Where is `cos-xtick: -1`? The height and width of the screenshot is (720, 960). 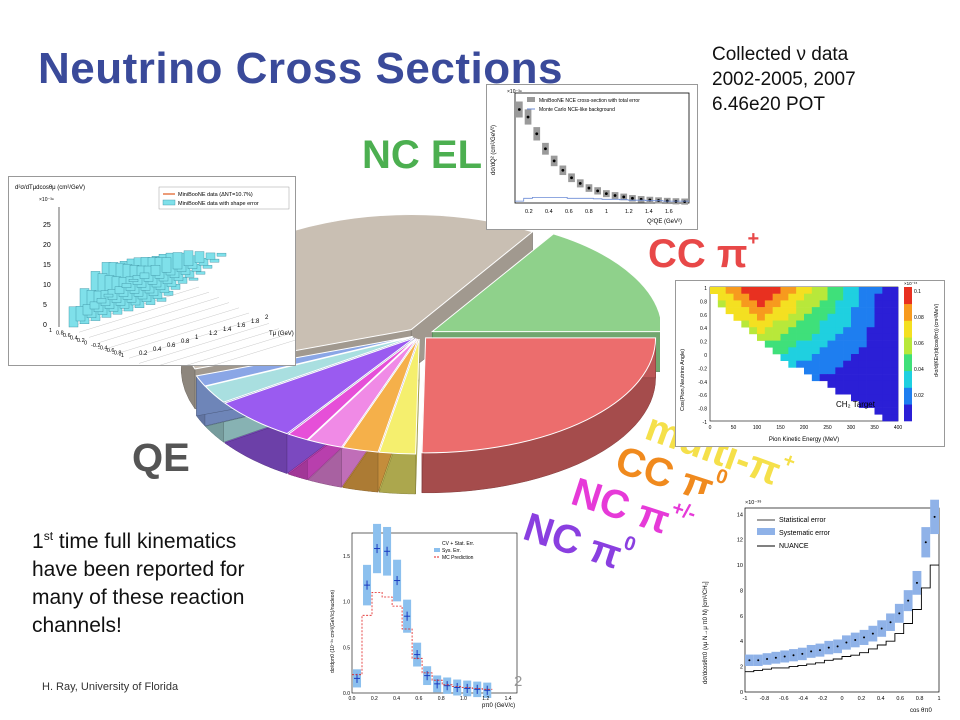
cos-xtick: -1 is located at coordinates (745, 699).